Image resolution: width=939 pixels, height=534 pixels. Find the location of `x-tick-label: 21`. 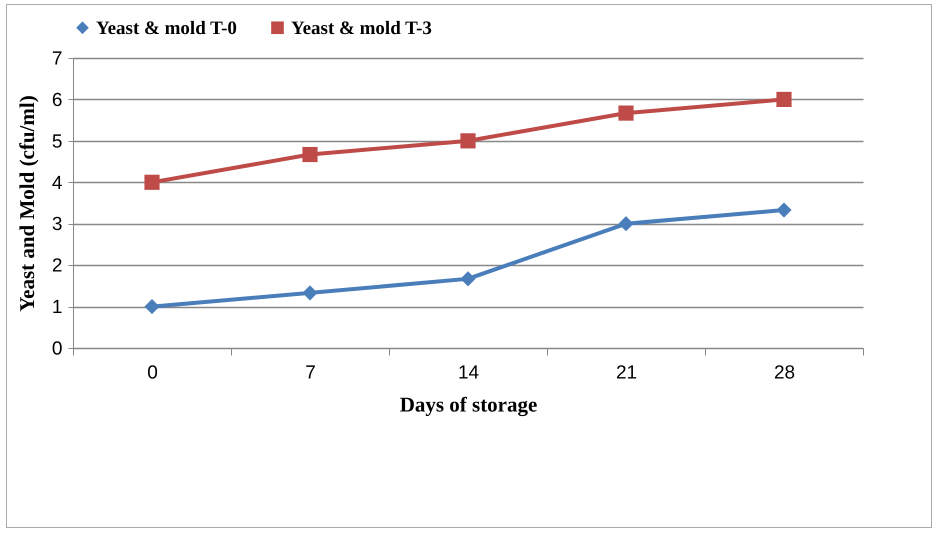

x-tick-label: 21 is located at coordinates (627, 373).